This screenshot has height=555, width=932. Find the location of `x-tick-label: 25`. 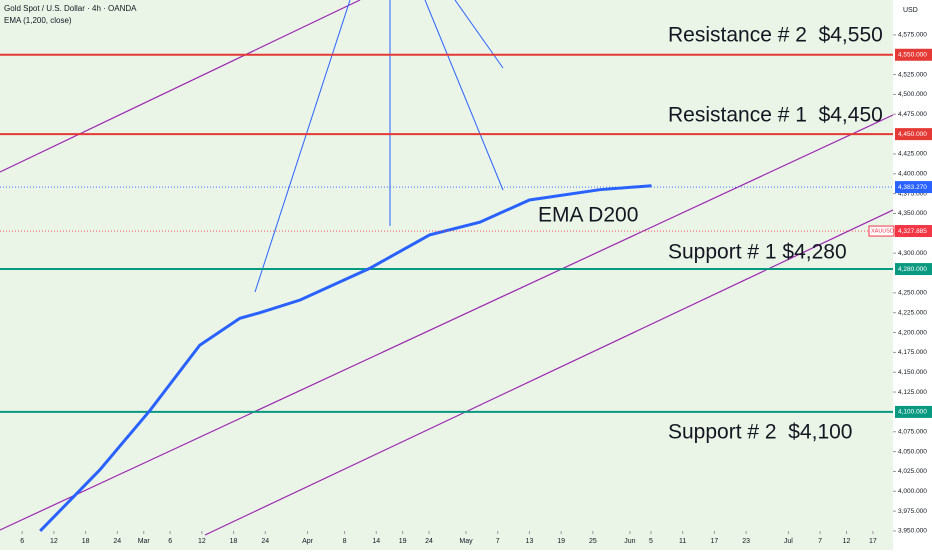

x-tick-label: 25 is located at coordinates (593, 541).